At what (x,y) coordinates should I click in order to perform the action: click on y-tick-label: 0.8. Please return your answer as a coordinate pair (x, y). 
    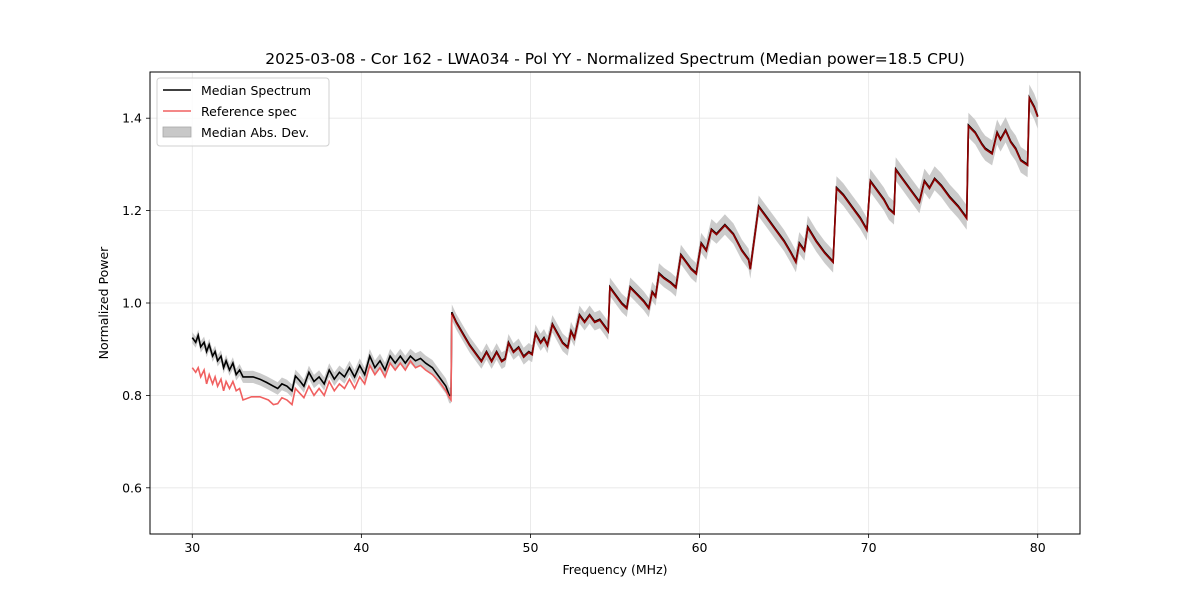
    Looking at the image, I should click on (132, 395).